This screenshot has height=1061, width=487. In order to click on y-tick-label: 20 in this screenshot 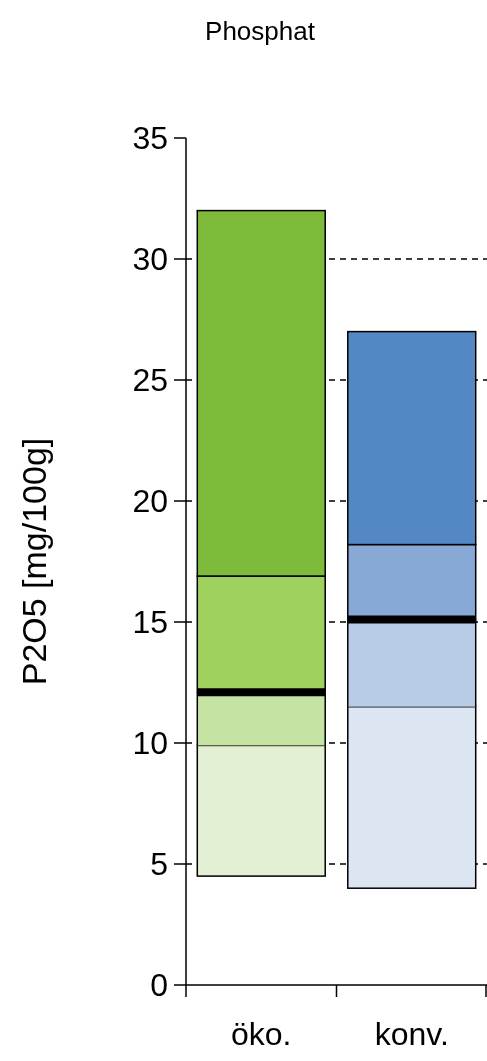, I will do `click(150, 501)`.